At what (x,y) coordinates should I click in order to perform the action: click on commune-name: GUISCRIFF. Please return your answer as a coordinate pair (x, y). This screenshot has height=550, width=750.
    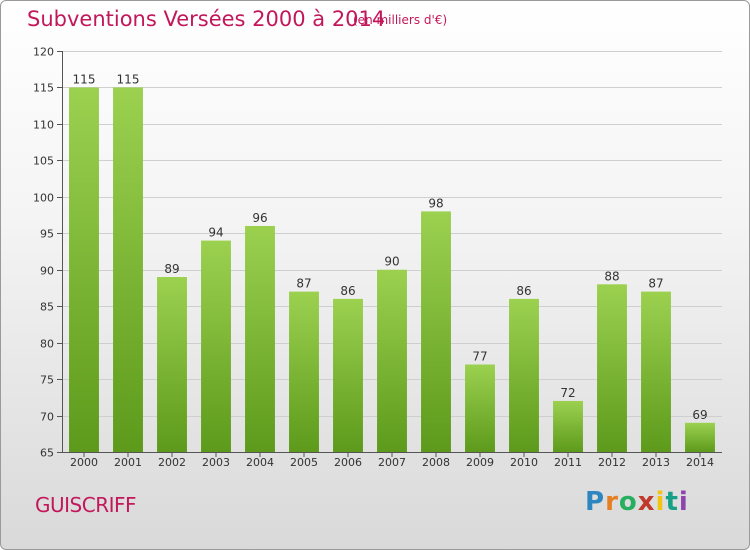
    Looking at the image, I should click on (86, 505).